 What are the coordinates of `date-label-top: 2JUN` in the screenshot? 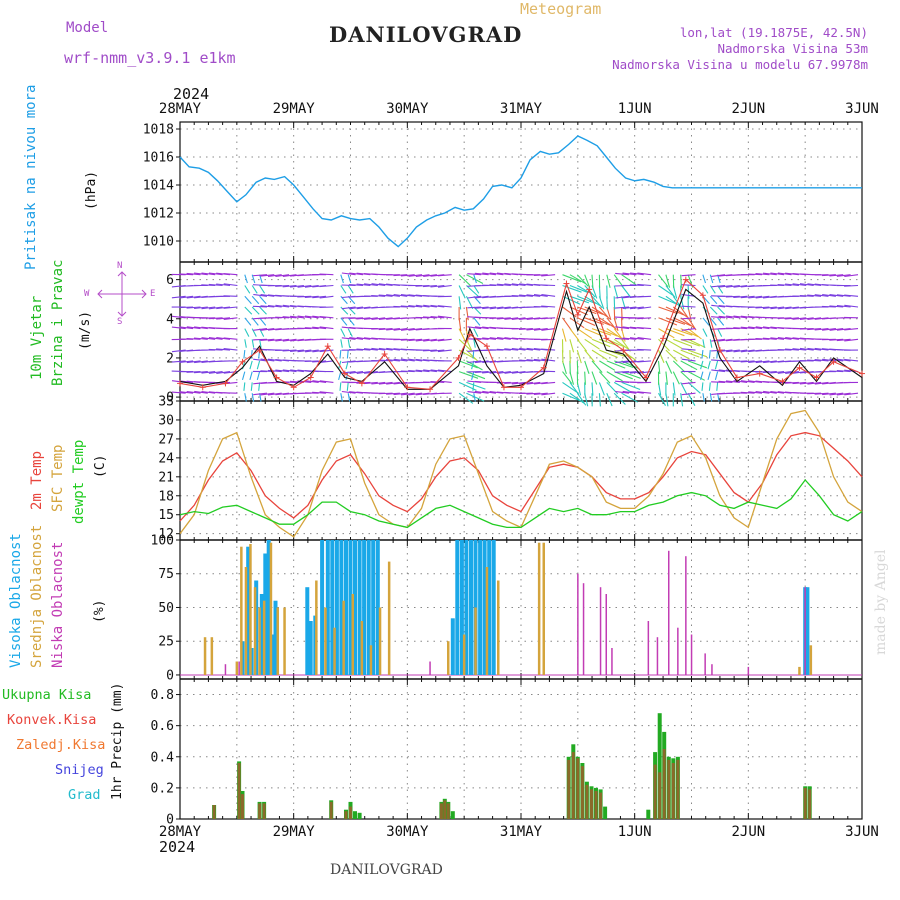 It's located at (748, 109).